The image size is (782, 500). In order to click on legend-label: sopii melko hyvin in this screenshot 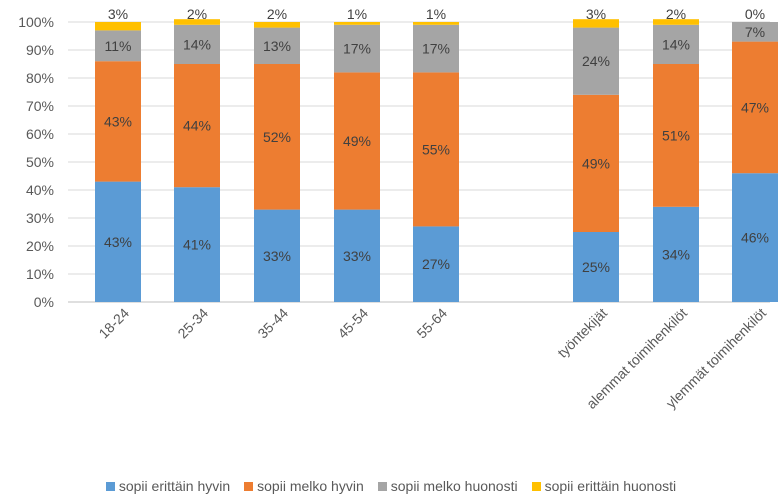, I will do `click(310, 486)`.